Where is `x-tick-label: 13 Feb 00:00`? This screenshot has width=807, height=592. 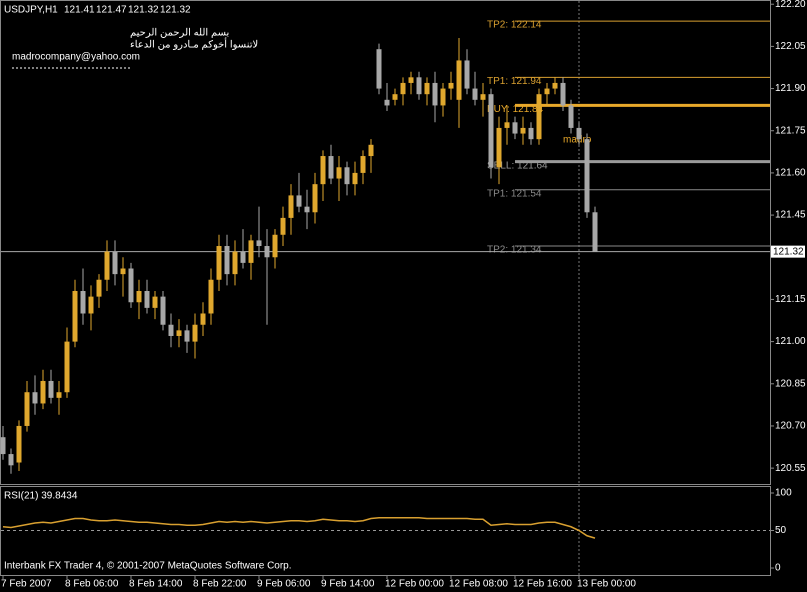
x-tick-label: 13 Feb 00:00 is located at coordinates (606, 584).